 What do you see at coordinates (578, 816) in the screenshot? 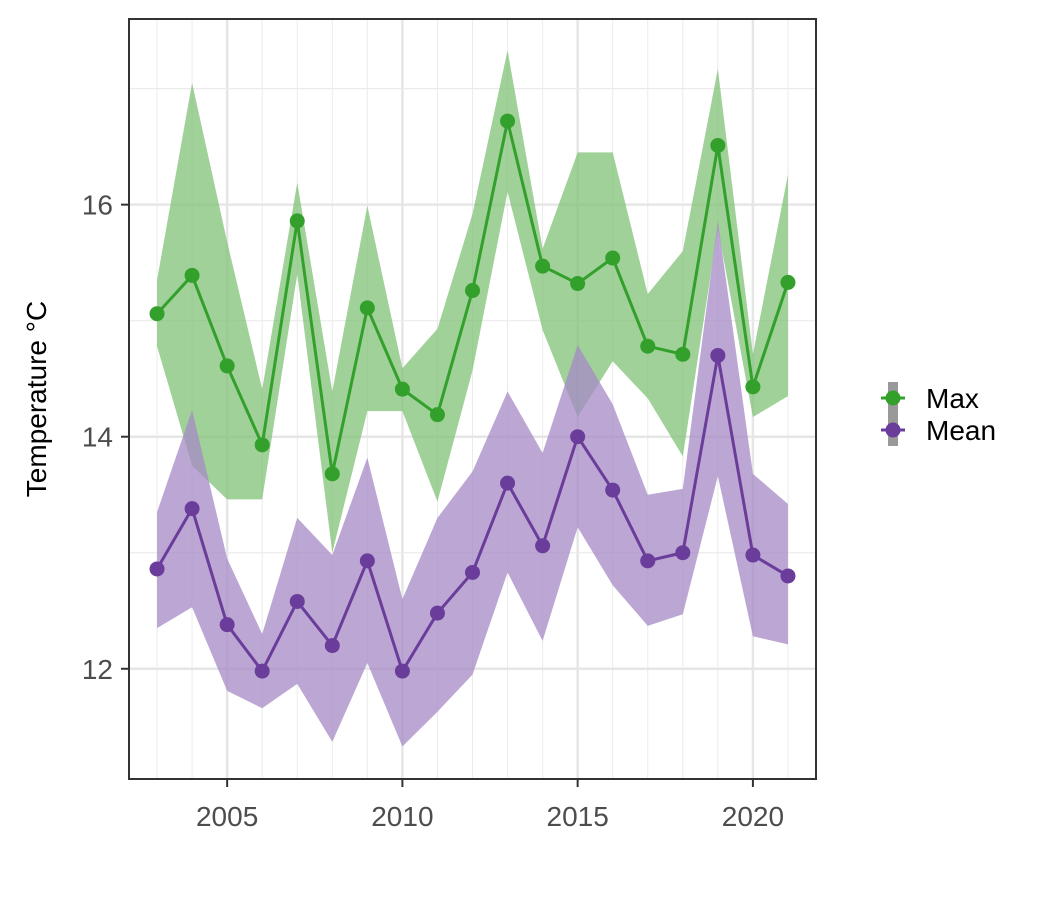
I see `x-tick-label: 2015` at bounding box center [578, 816].